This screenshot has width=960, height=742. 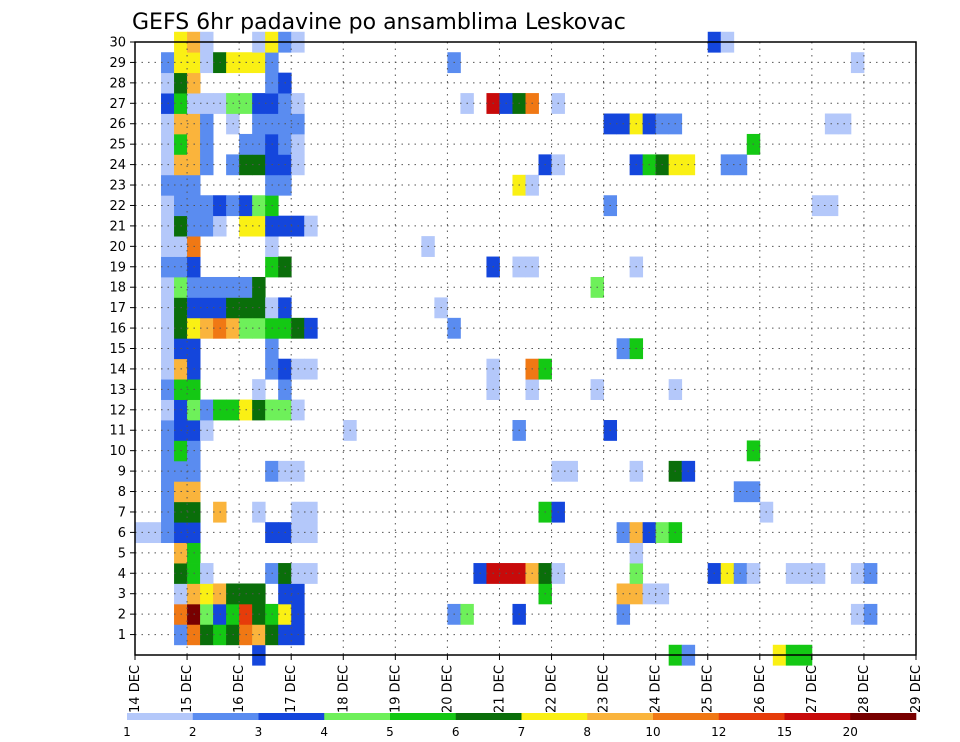 I want to click on y-tick-label: 11, so click(x=117, y=431).